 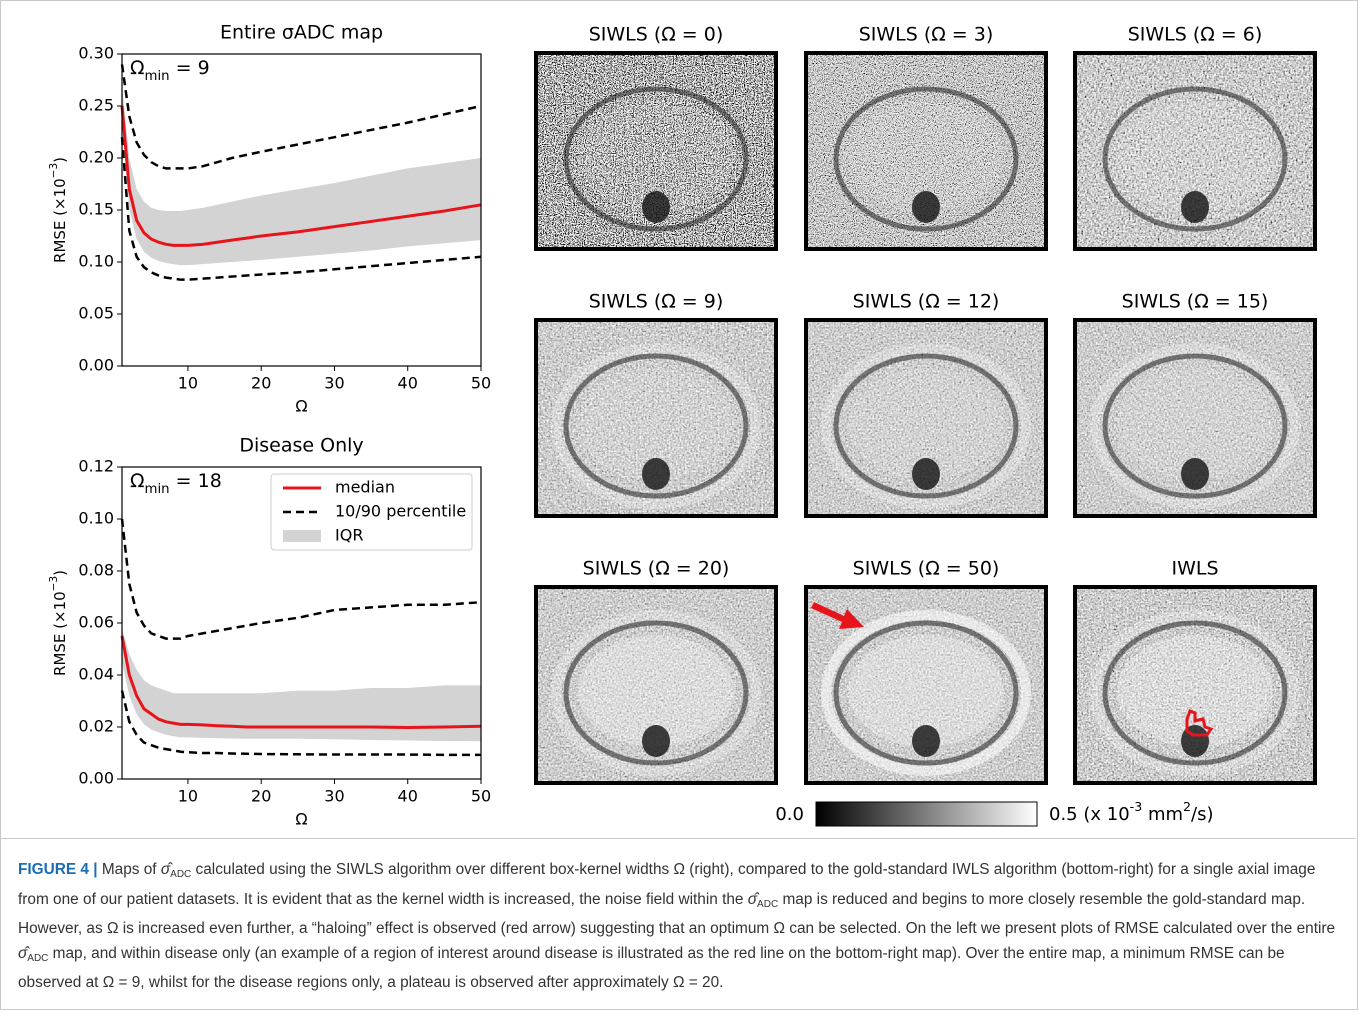 I want to click on iqr-band, so click(x=301, y=175).